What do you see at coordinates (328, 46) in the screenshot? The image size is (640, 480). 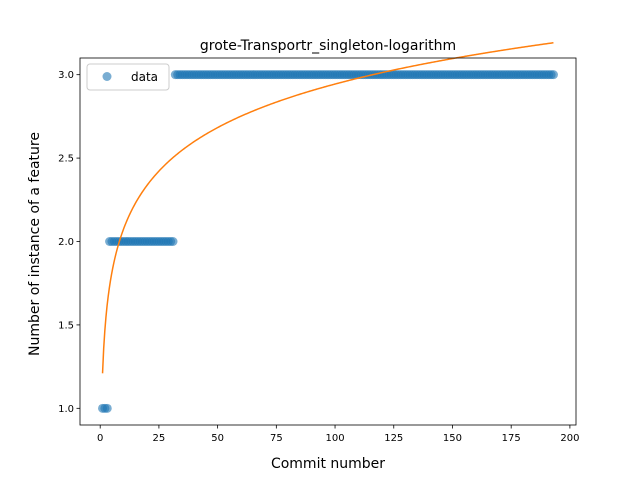 I see `chart-title: grote-Transportr_singleton-logarithm` at bounding box center [328, 46].